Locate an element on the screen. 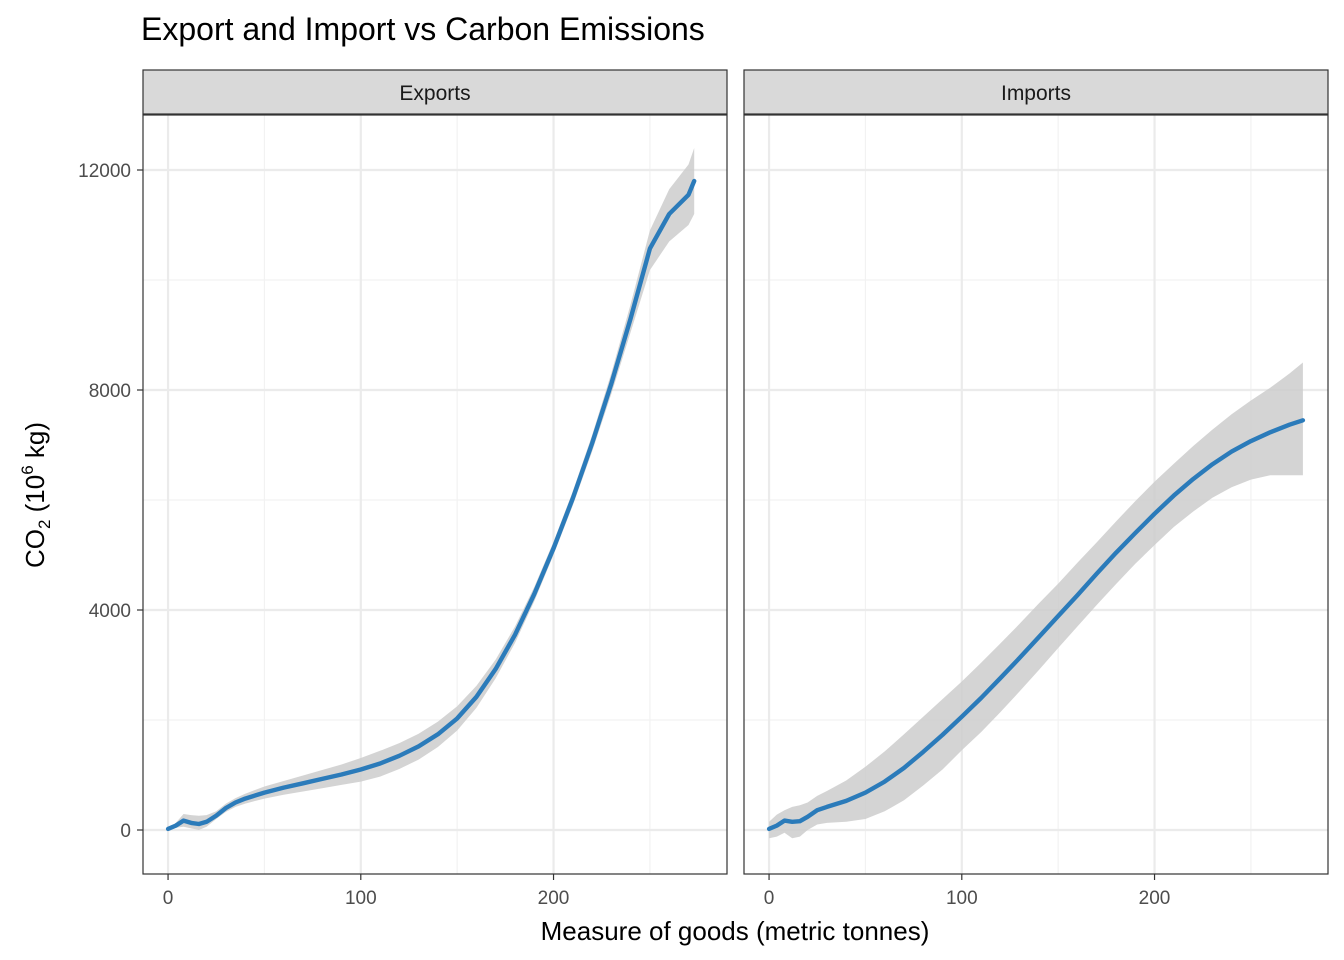  x-axis-imports: 0 100 200 is located at coordinates (967, 891).